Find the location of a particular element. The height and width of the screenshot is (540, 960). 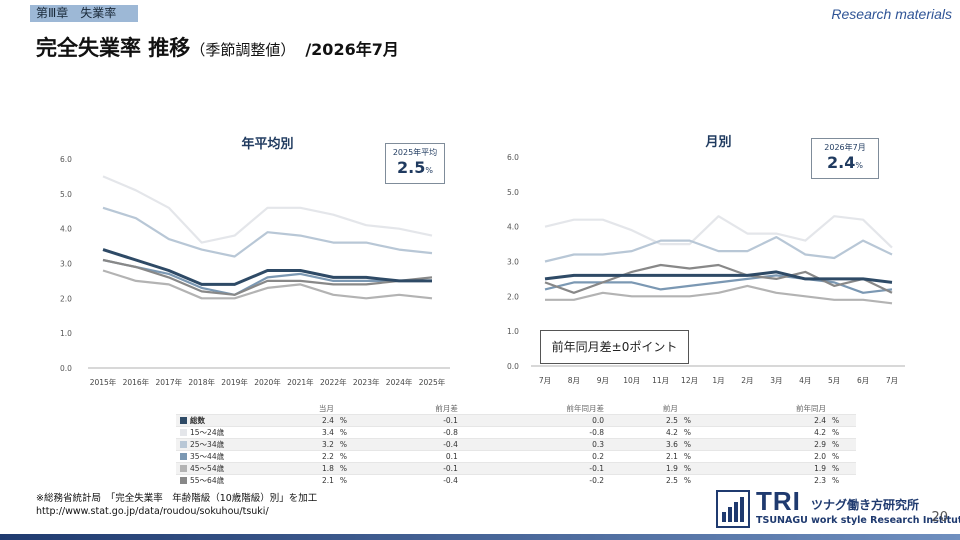

table-row: 45～54歳 1.8% -0.1 -0.1 1.9% 1.9% is located at coordinates (516, 468).